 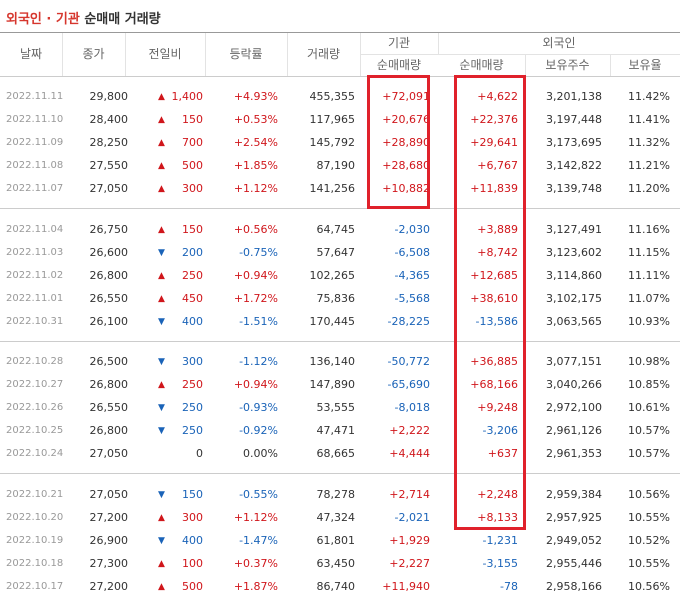 What do you see at coordinates (258, 361) in the screenshot?
I see `cell: -1.12%` at bounding box center [258, 361].